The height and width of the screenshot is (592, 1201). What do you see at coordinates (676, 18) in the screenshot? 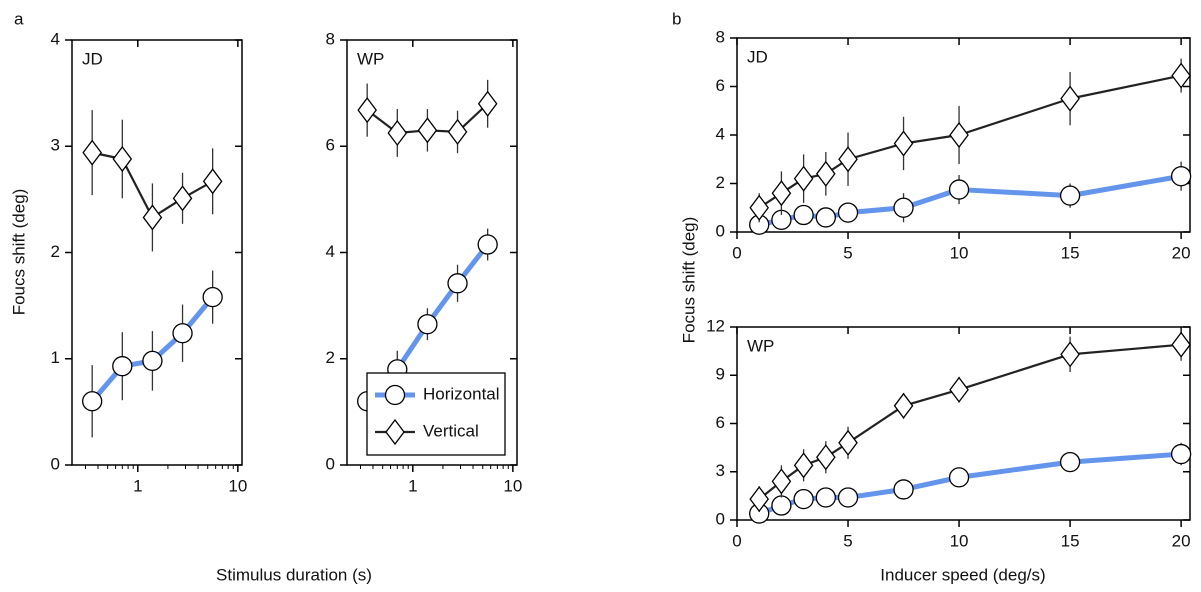
I see `panel-label: b` at bounding box center [676, 18].